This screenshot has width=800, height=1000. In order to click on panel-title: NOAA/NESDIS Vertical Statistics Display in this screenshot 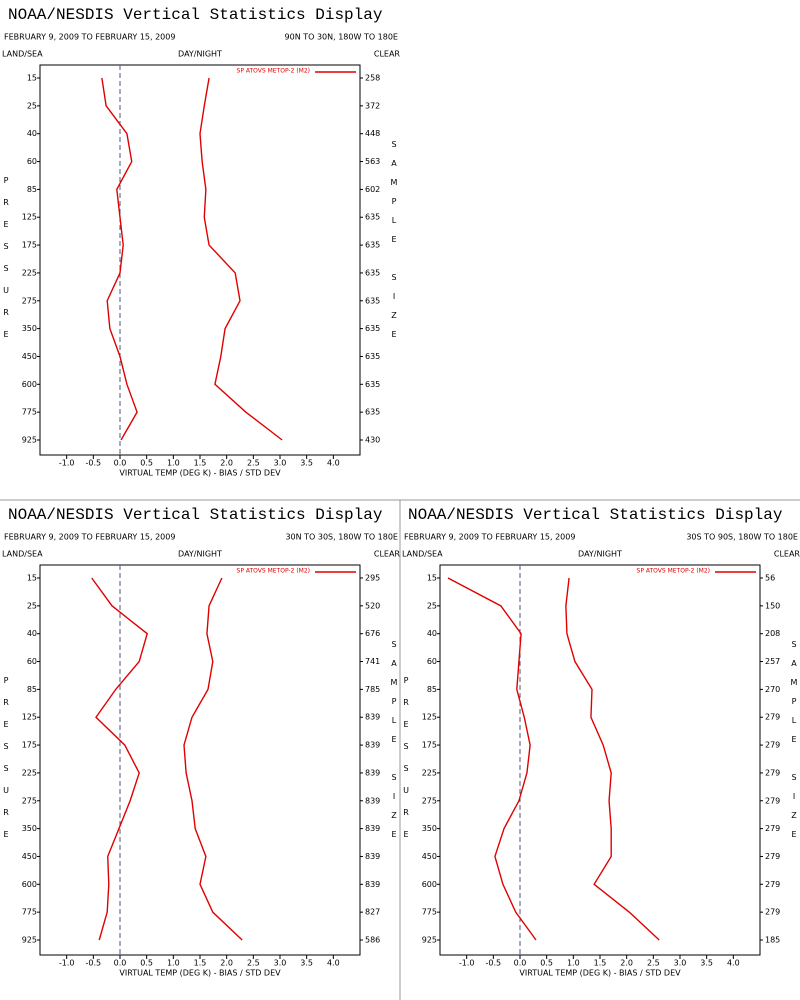, I will do `click(195, 515)`.